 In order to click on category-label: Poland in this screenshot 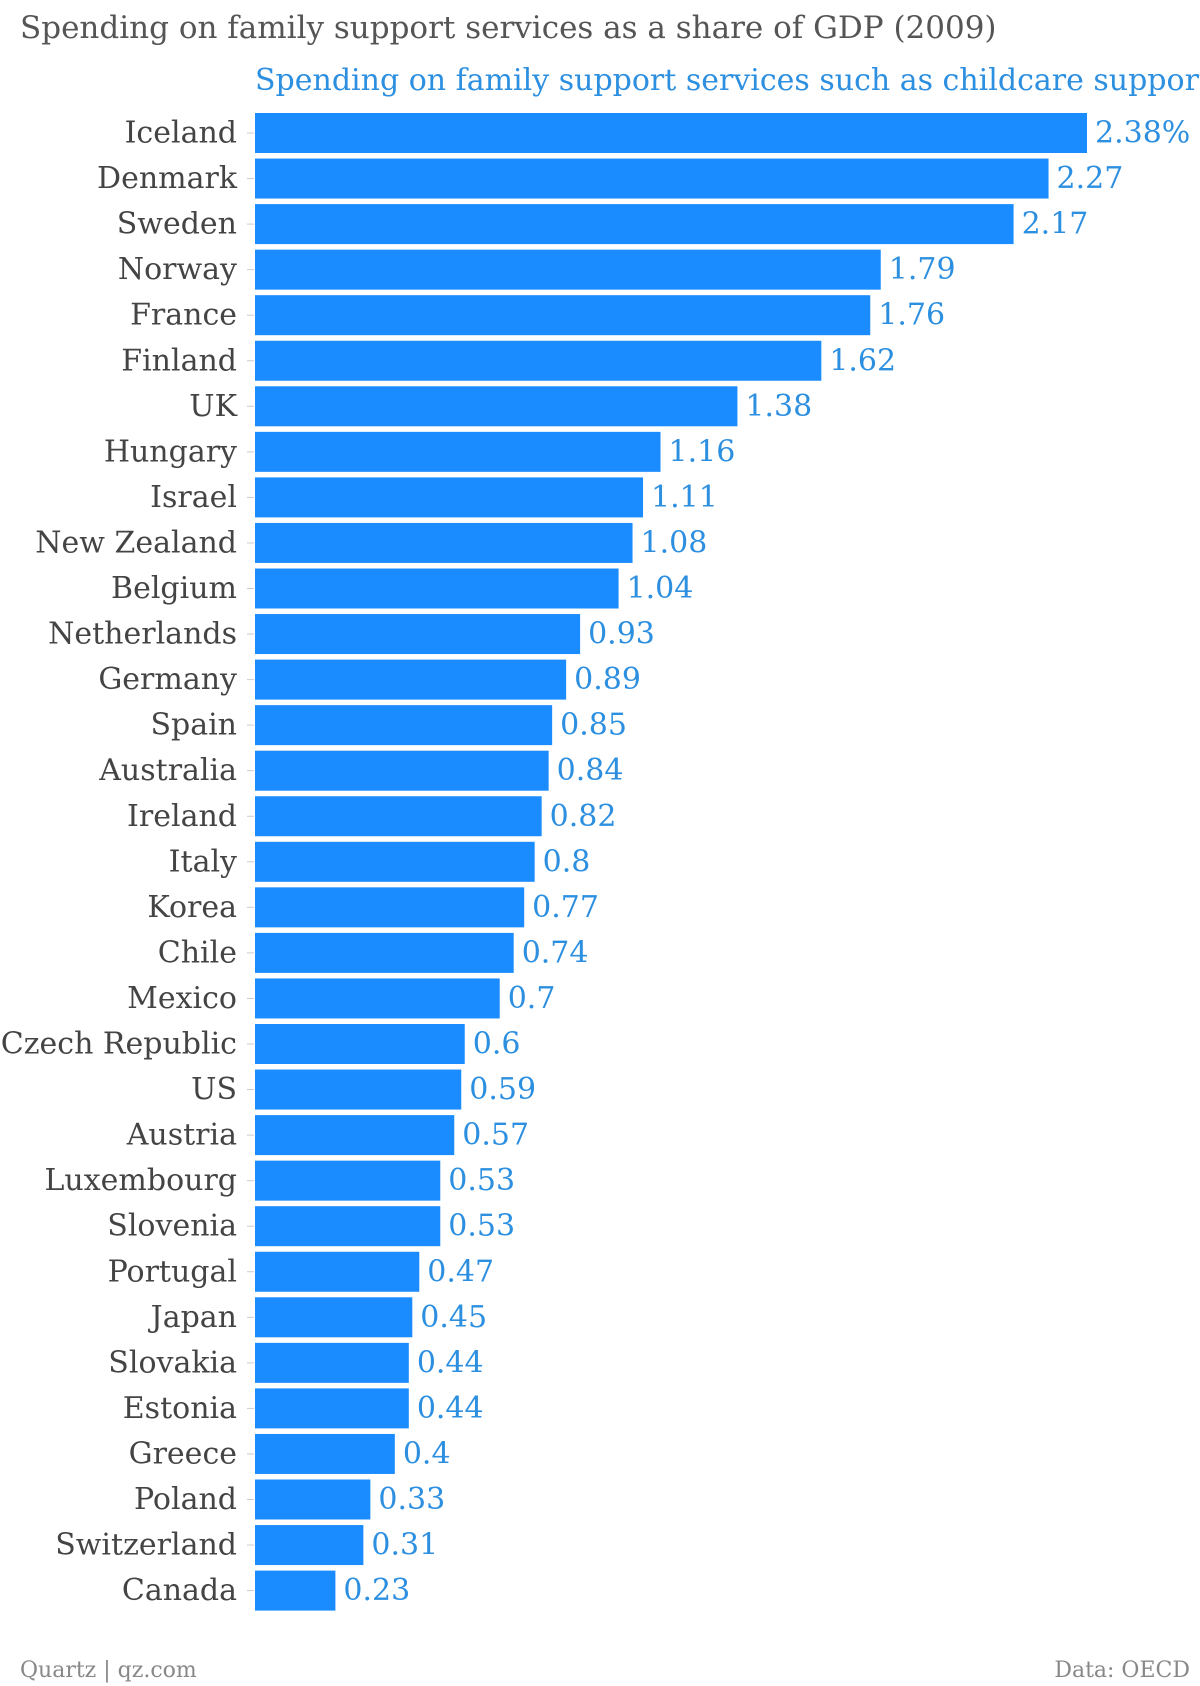, I will do `click(185, 1499)`.